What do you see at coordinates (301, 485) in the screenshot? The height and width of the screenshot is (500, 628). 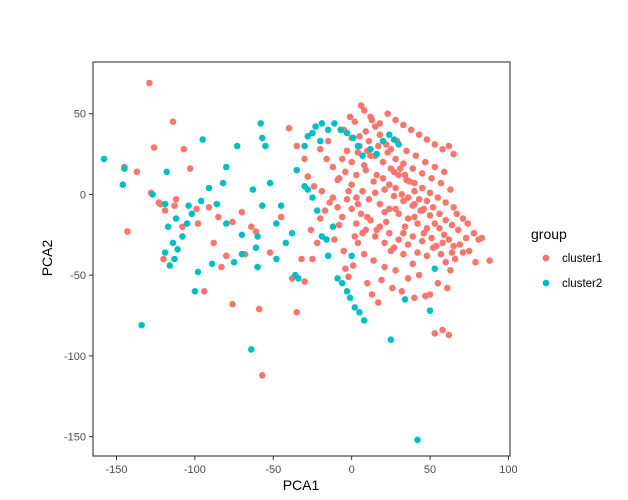 I see `x-axis-title: PCA1` at bounding box center [301, 485].